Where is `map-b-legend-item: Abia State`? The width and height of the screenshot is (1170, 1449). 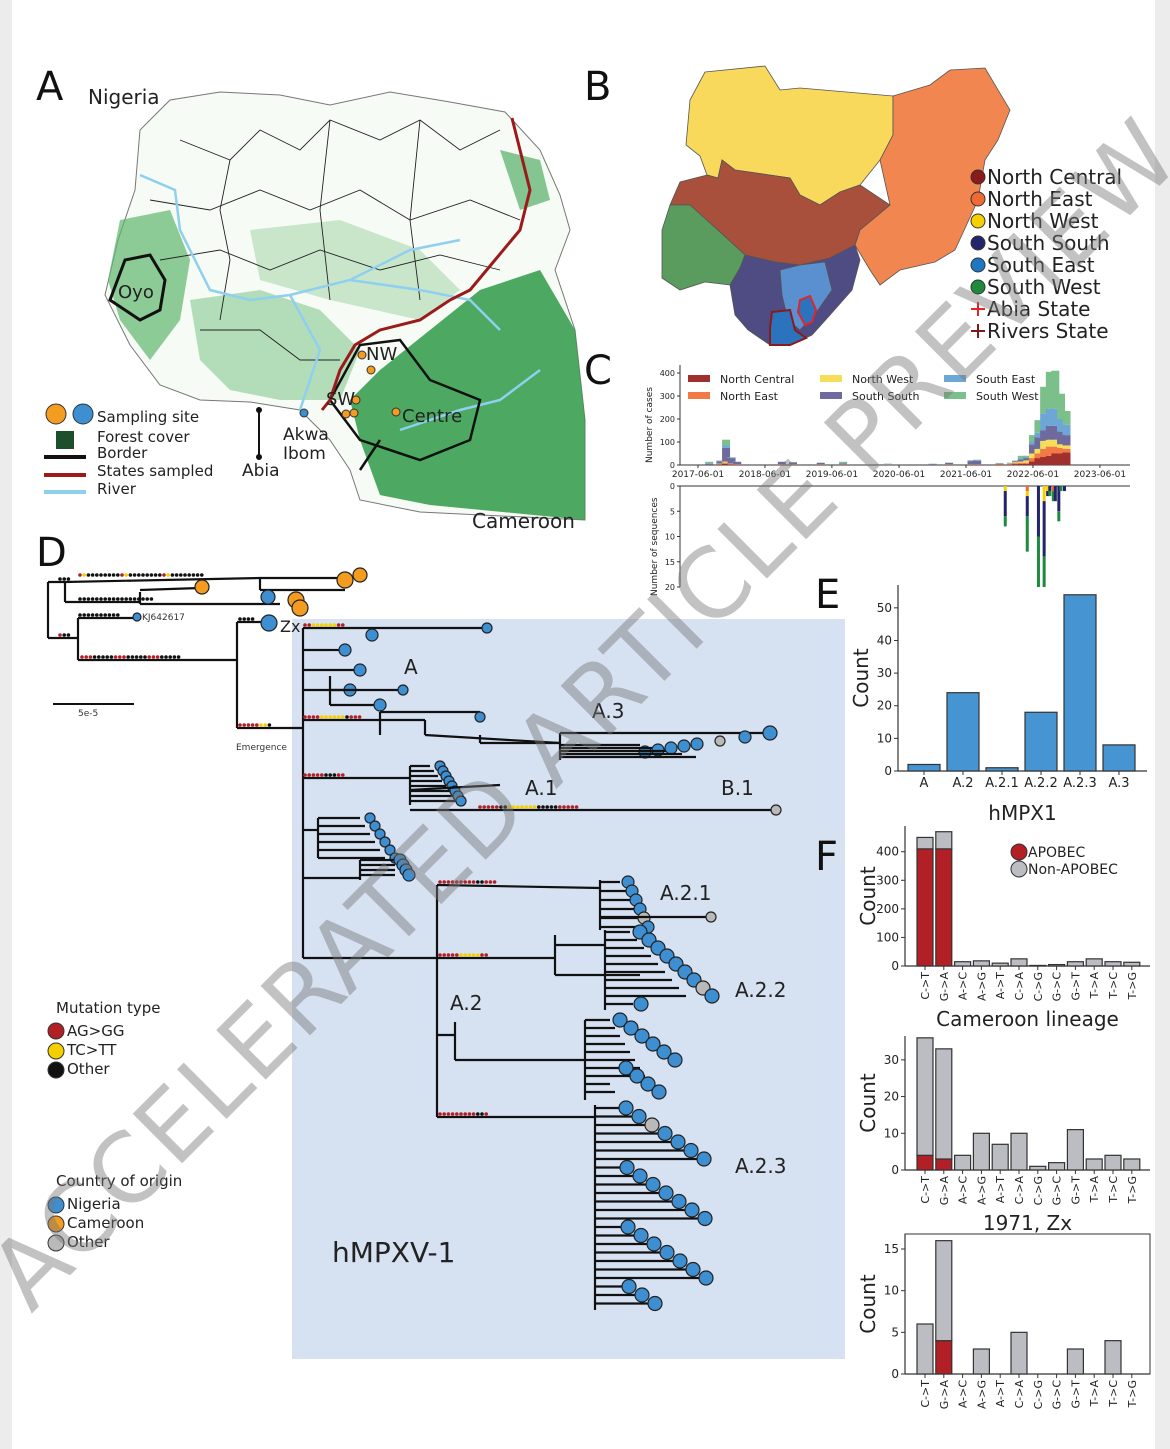
map-b-legend-item: Abia State is located at coordinates (1039, 309).